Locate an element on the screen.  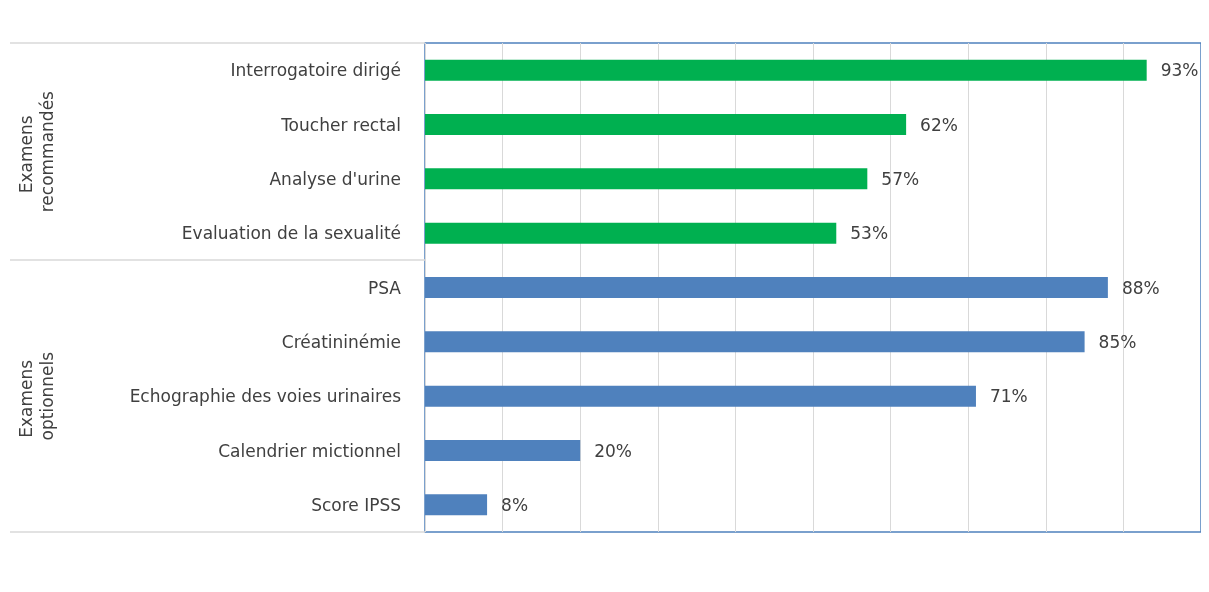
data-label: 57% is located at coordinates (900, 178).